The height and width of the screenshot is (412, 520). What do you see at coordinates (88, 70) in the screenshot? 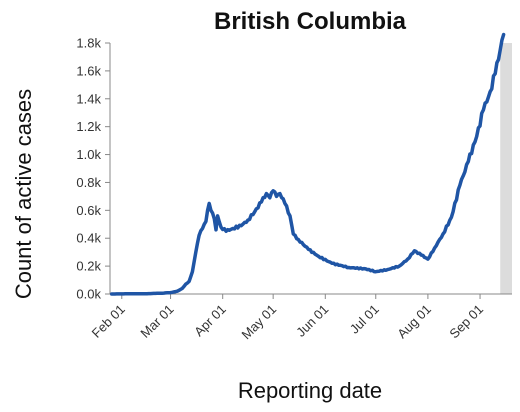
I see `y-tick-label: 1.6k` at bounding box center [88, 70].